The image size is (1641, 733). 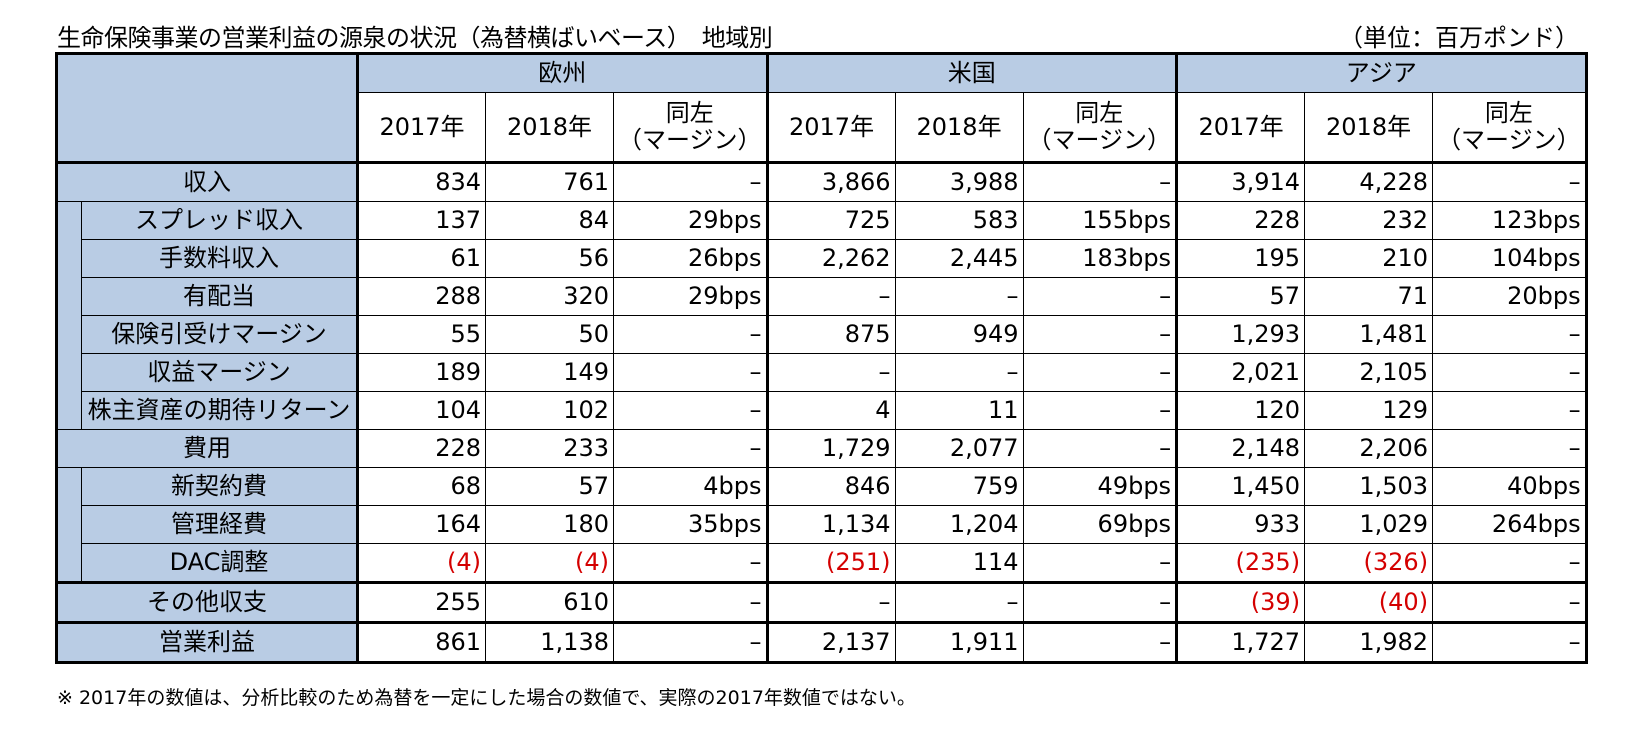 I want to click on table-cell: 3,866, so click(x=830, y=181).